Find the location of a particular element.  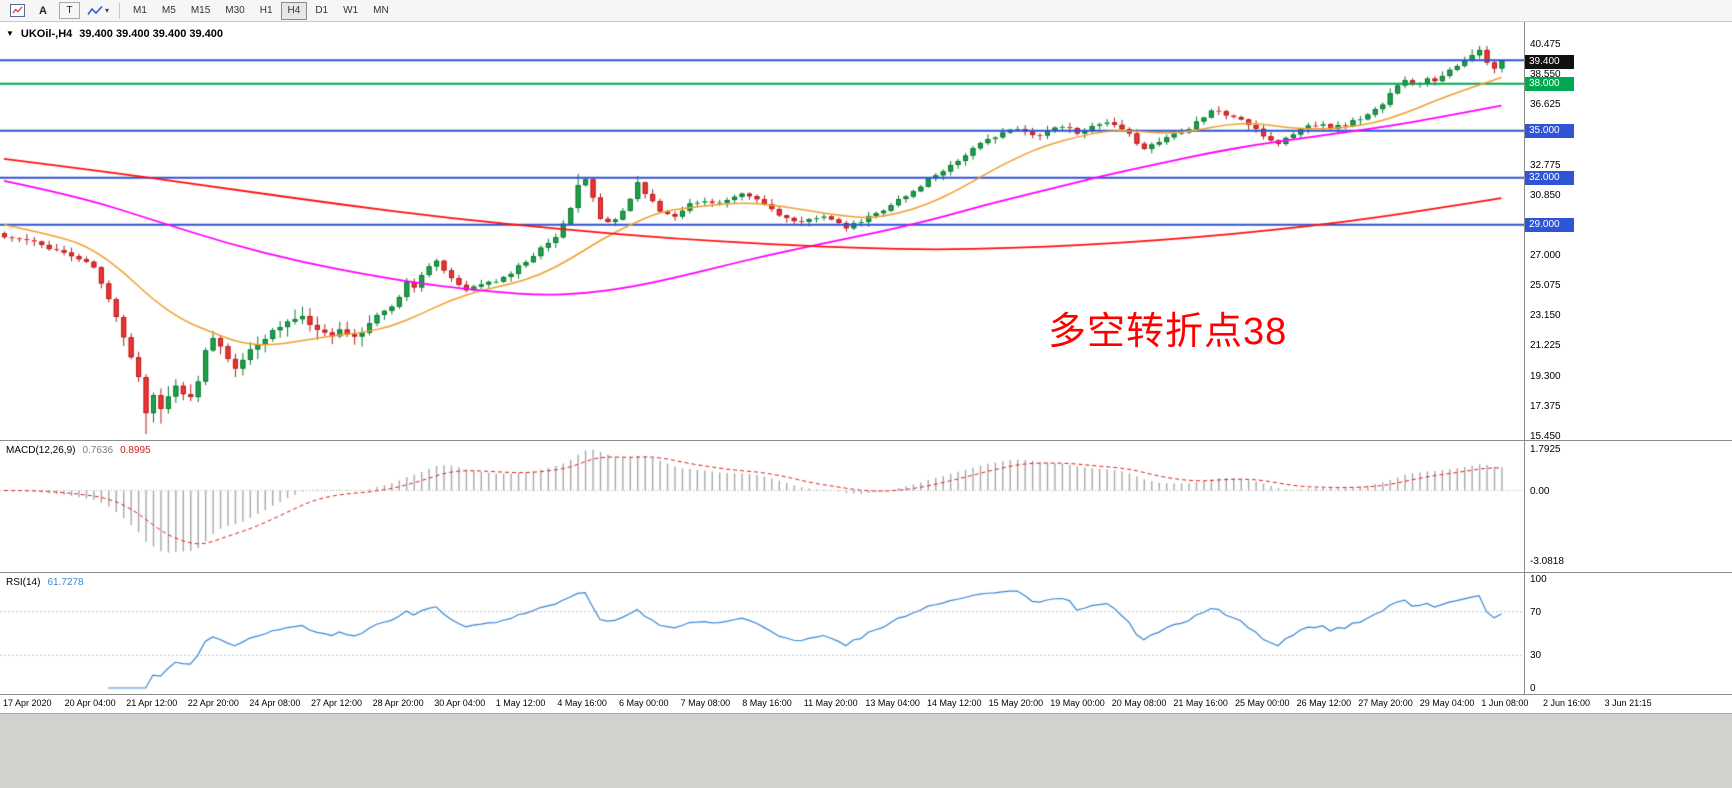

time-label: 27 Apr 12:00 is located at coordinates (337, 703).